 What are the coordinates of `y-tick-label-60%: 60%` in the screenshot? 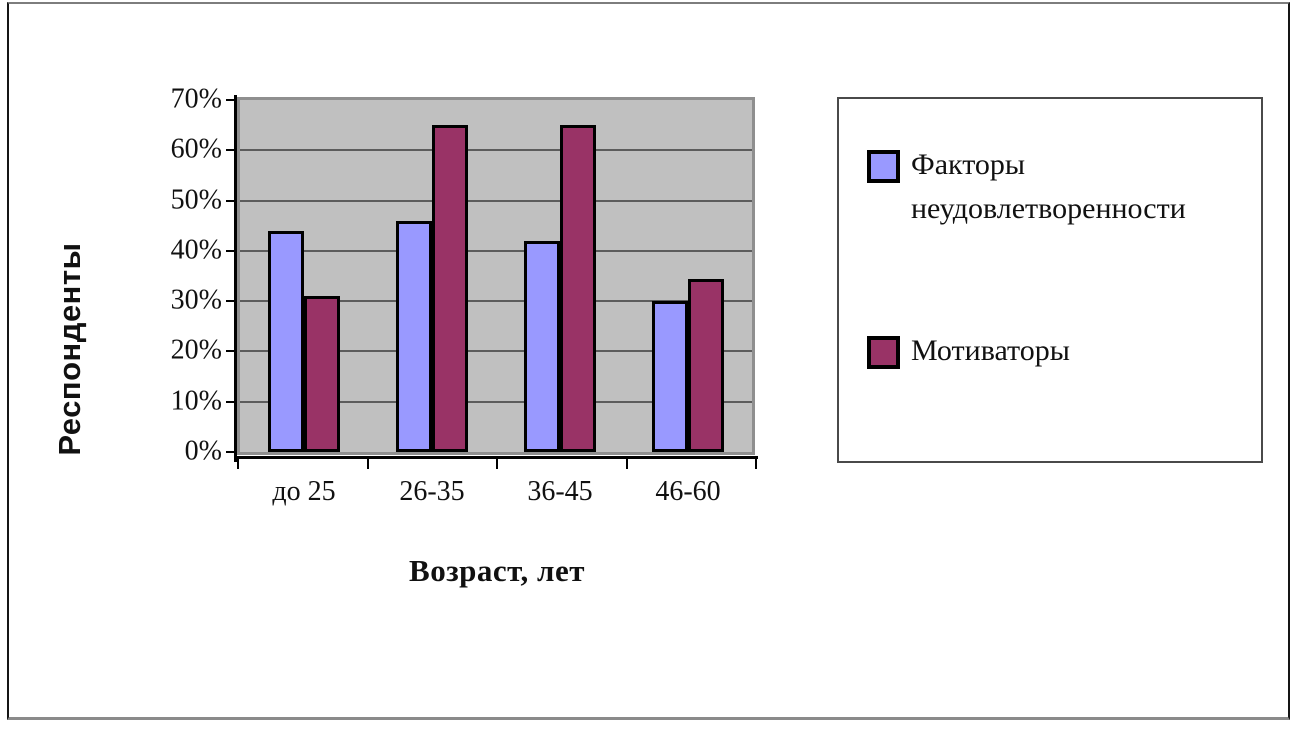 It's located at (196, 149).